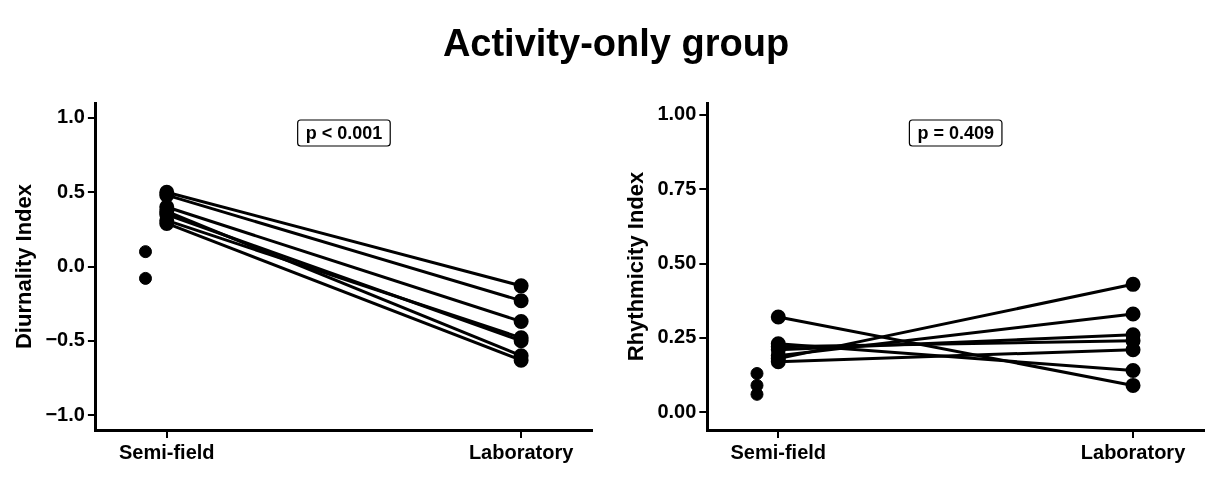  Describe the element at coordinates (955, 132) in the screenshot. I see `annotation: p = 0.409` at that location.